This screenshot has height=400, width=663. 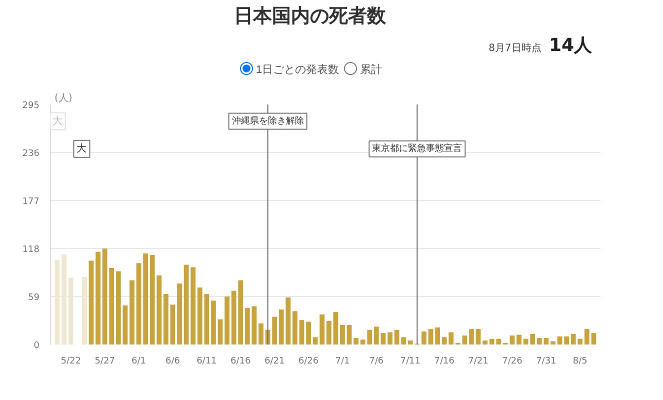 What do you see at coordinates (241, 361) in the screenshot?
I see `x-tick-label: 6/16` at bounding box center [241, 361].